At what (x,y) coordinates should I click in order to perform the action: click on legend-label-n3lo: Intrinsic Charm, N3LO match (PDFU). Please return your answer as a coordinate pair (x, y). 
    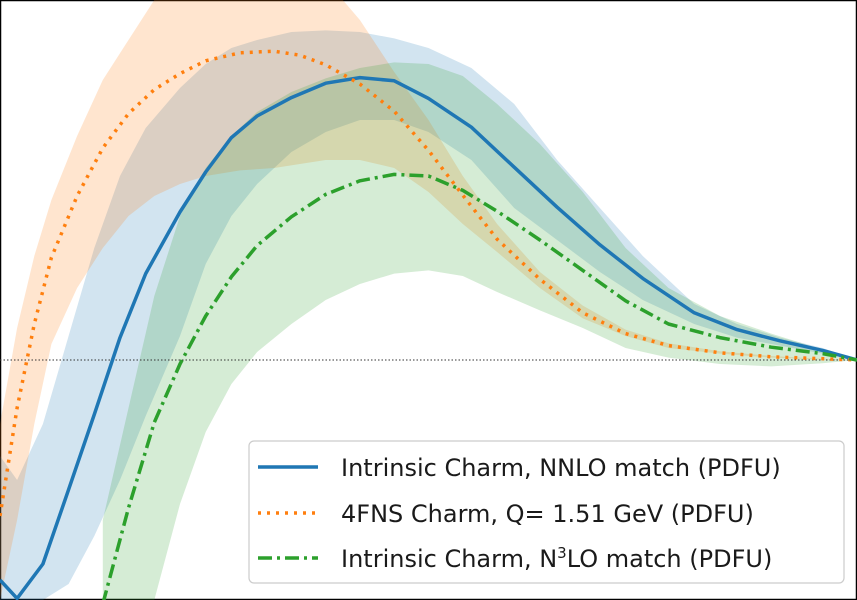
    Looking at the image, I should click on (556, 558).